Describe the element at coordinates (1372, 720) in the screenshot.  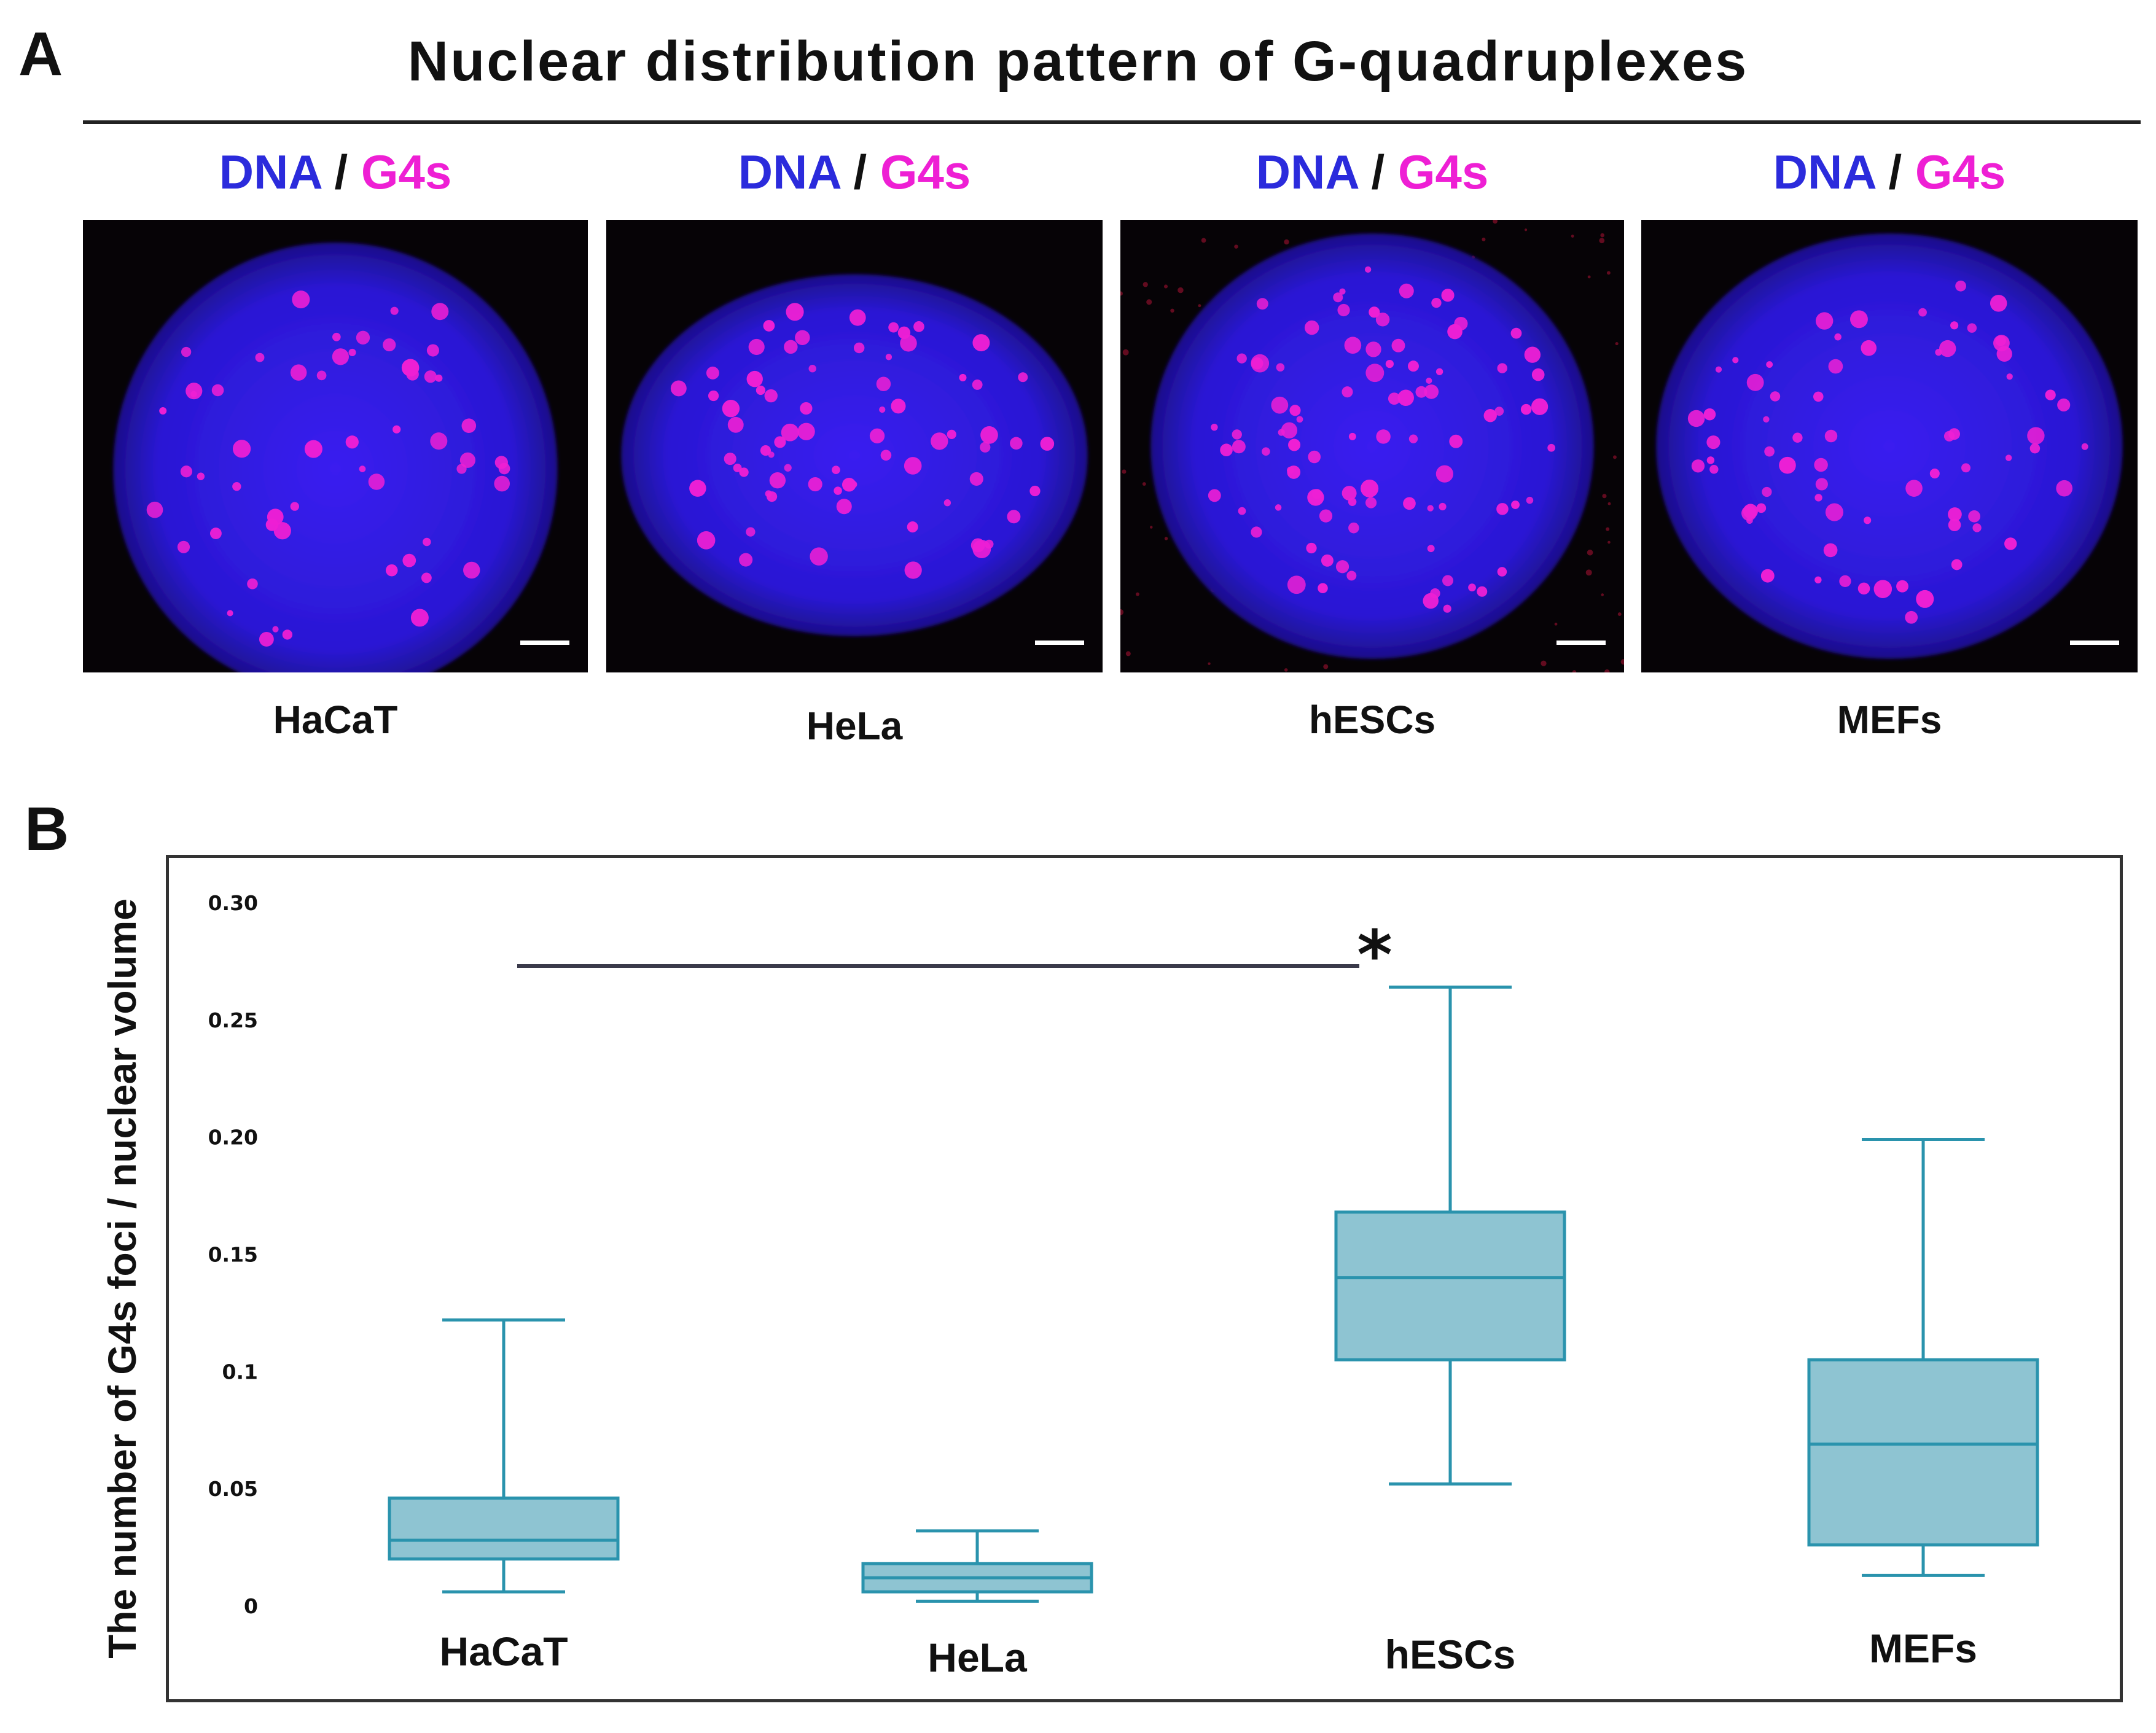
I see `cell-label-hescs: hESCs` at that location.